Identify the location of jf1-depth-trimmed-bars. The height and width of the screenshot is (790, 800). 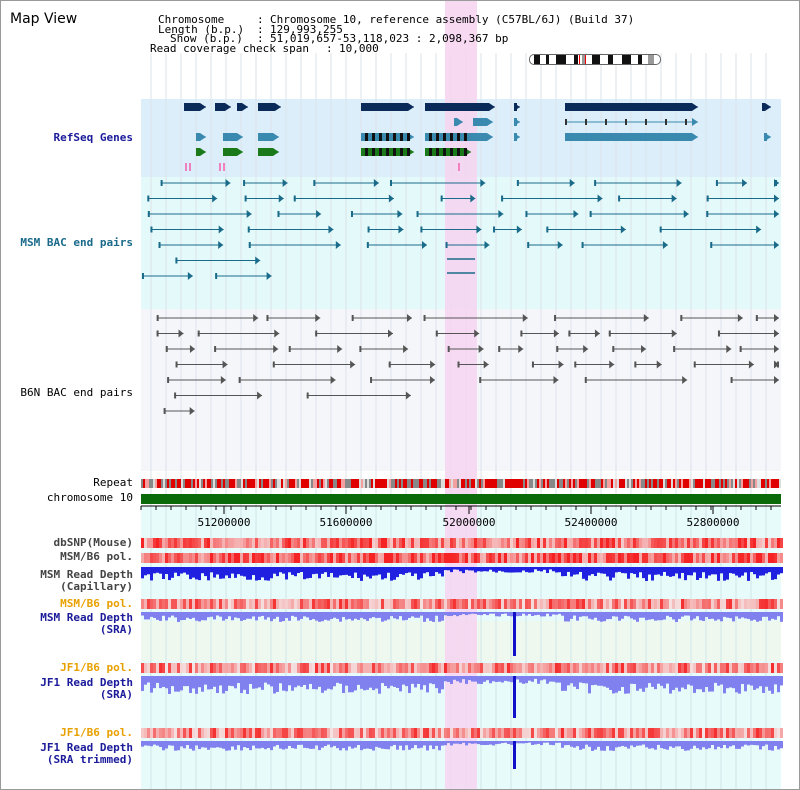
(462, 755).